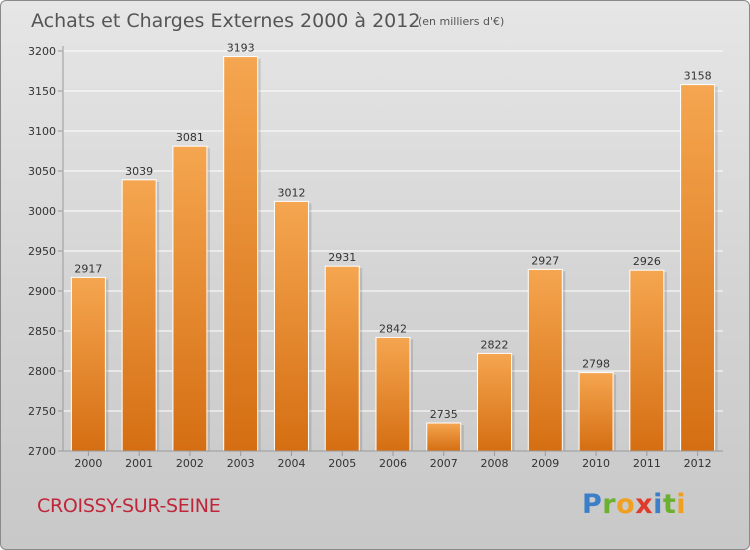  Describe the element at coordinates (42, 171) in the screenshot. I see `y-tick-label: 3050` at that location.